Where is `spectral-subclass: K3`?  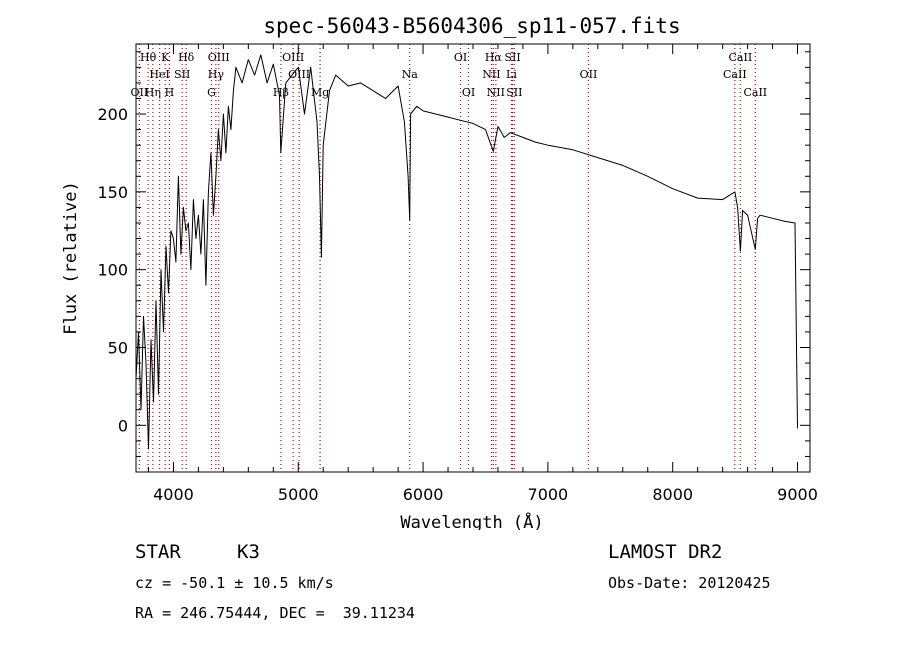 spectral-subclass: K3 is located at coordinates (248, 552).